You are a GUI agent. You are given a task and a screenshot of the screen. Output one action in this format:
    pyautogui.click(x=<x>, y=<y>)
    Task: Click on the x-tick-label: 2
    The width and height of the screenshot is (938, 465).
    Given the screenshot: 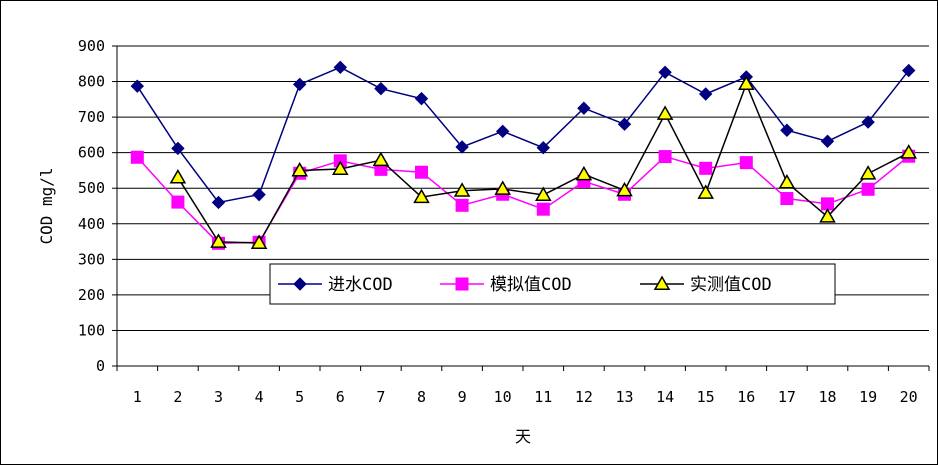 What is the action you would take?
    pyautogui.click(x=177, y=397)
    